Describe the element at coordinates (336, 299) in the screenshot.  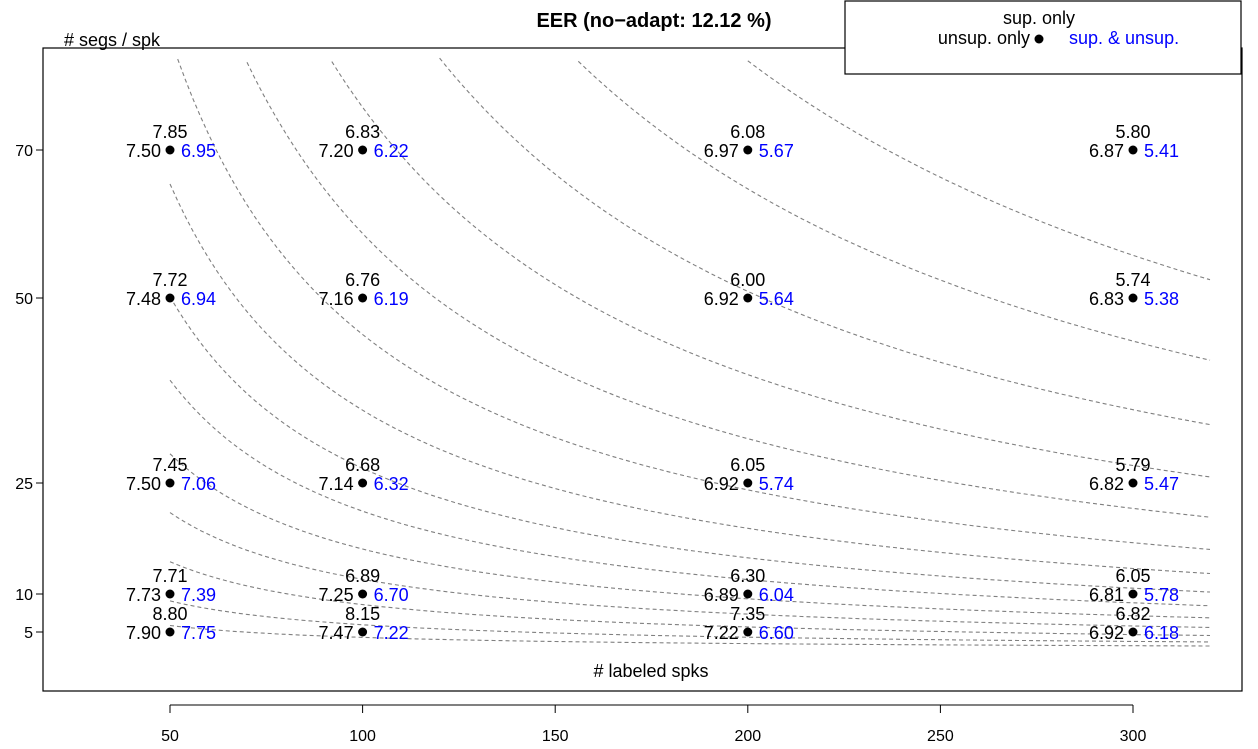
I see `unsup-only-value: 7.16` at that location.